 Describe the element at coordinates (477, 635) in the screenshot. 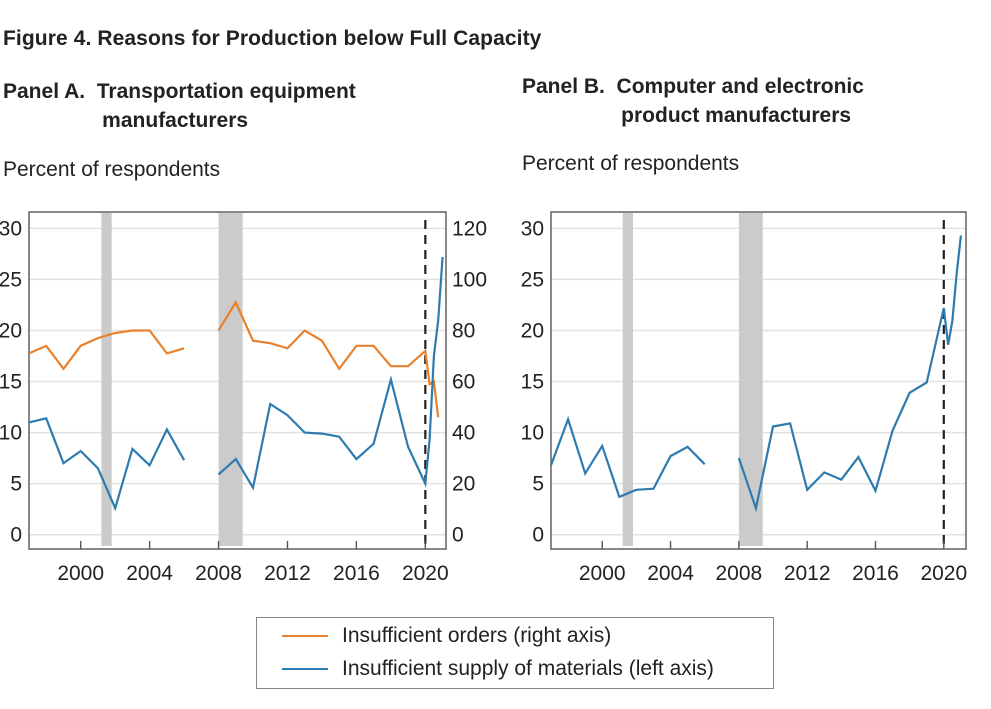

I see `legend-label-orders: Insufficient orders (right axis)` at that location.